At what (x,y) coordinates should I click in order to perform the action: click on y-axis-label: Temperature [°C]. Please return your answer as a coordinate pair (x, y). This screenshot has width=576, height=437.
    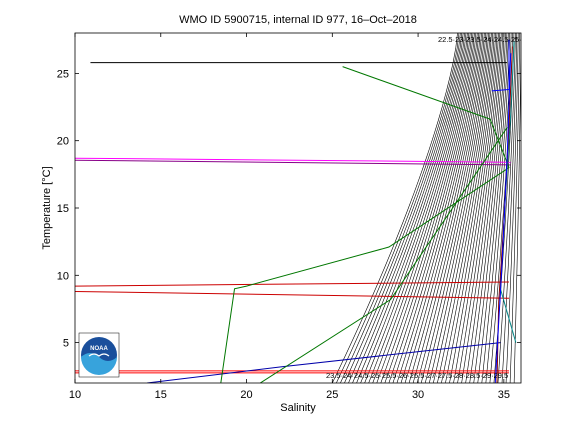
    Looking at the image, I should click on (47, 207).